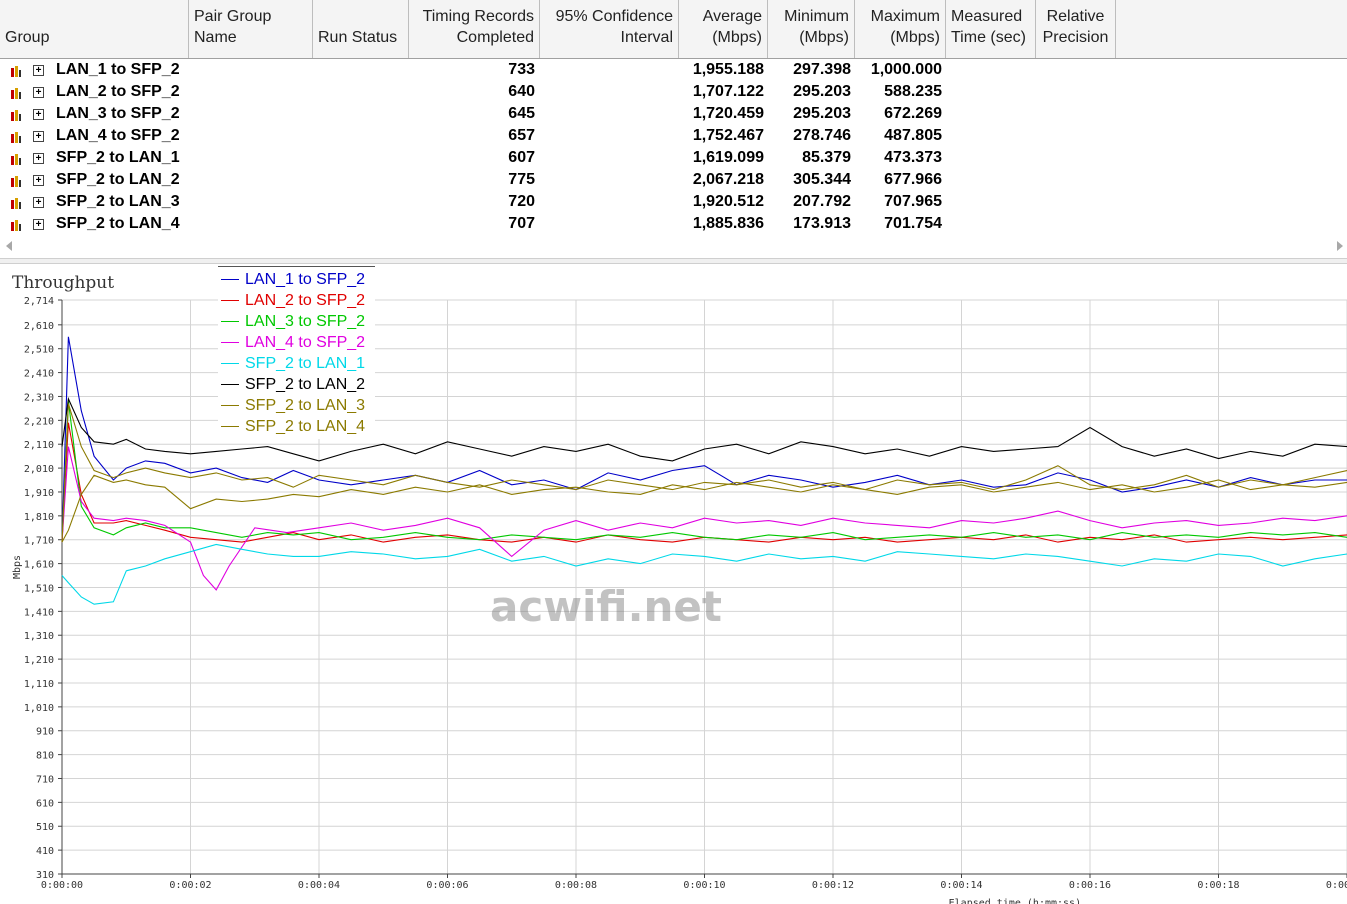 The height and width of the screenshot is (904, 1347). I want to click on legend-item: LAN_3 to SFP_2, so click(296, 322).